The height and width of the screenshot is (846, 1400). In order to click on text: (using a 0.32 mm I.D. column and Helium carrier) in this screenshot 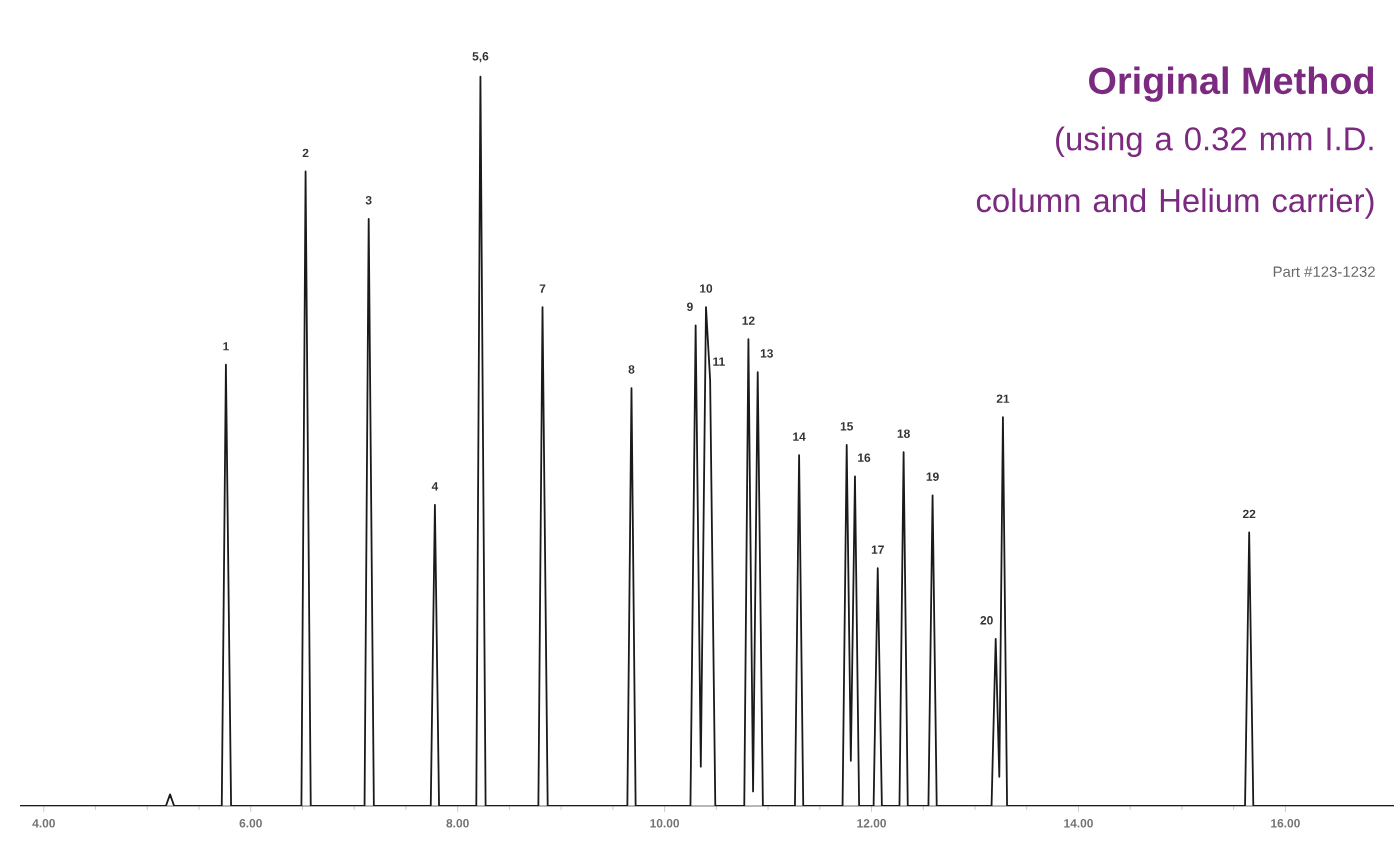, I will do `click(1175, 172)`.